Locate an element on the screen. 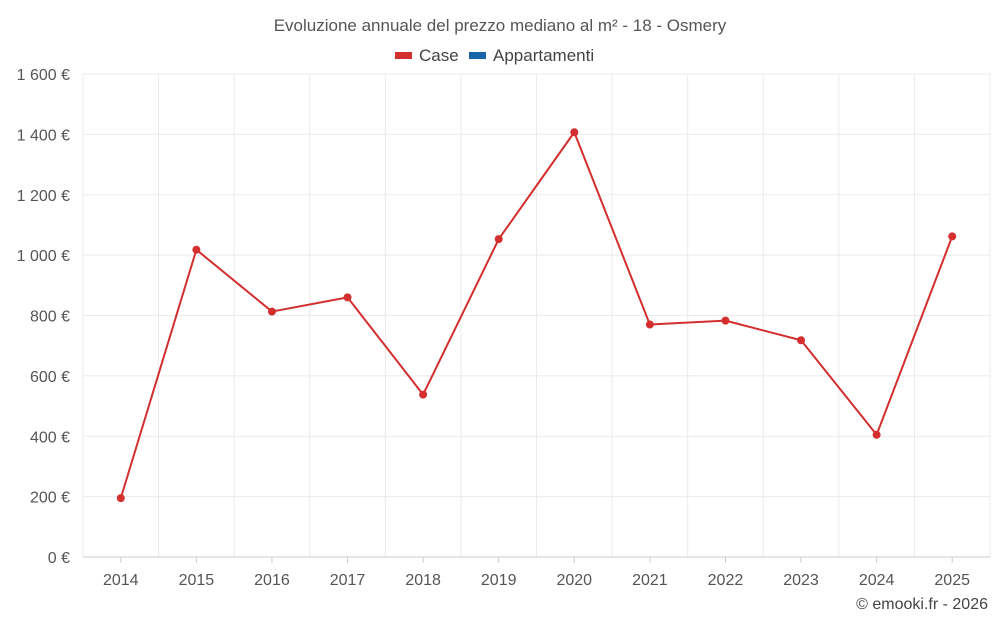 Image resolution: width=1000 pixels, height=625 pixels. y-tick-label: 1 600 € is located at coordinates (43, 75).